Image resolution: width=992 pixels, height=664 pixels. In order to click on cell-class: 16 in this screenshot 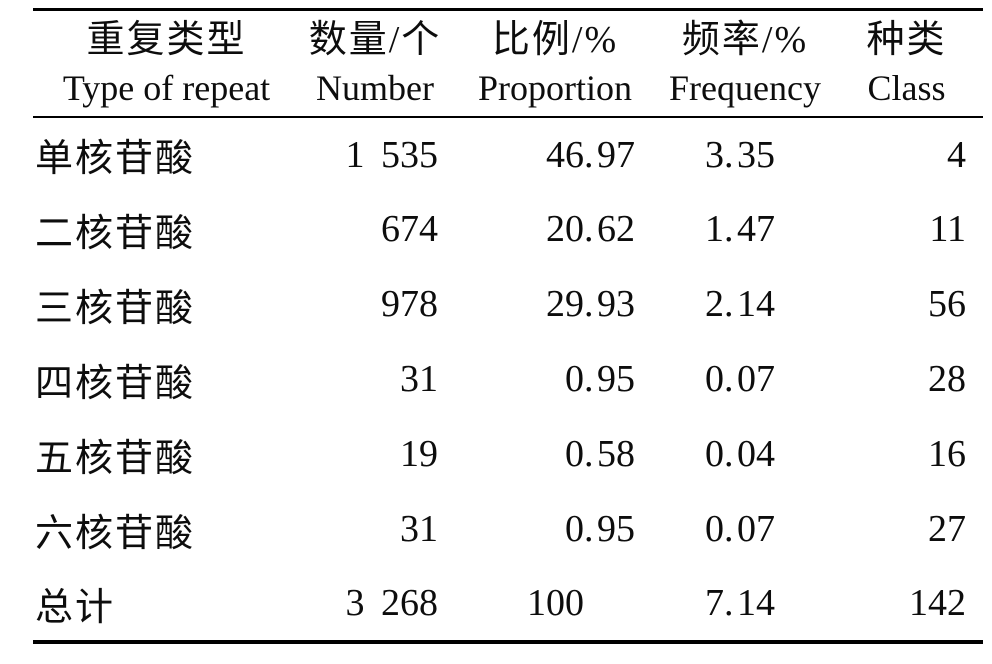, I will do `click(947, 454)`.